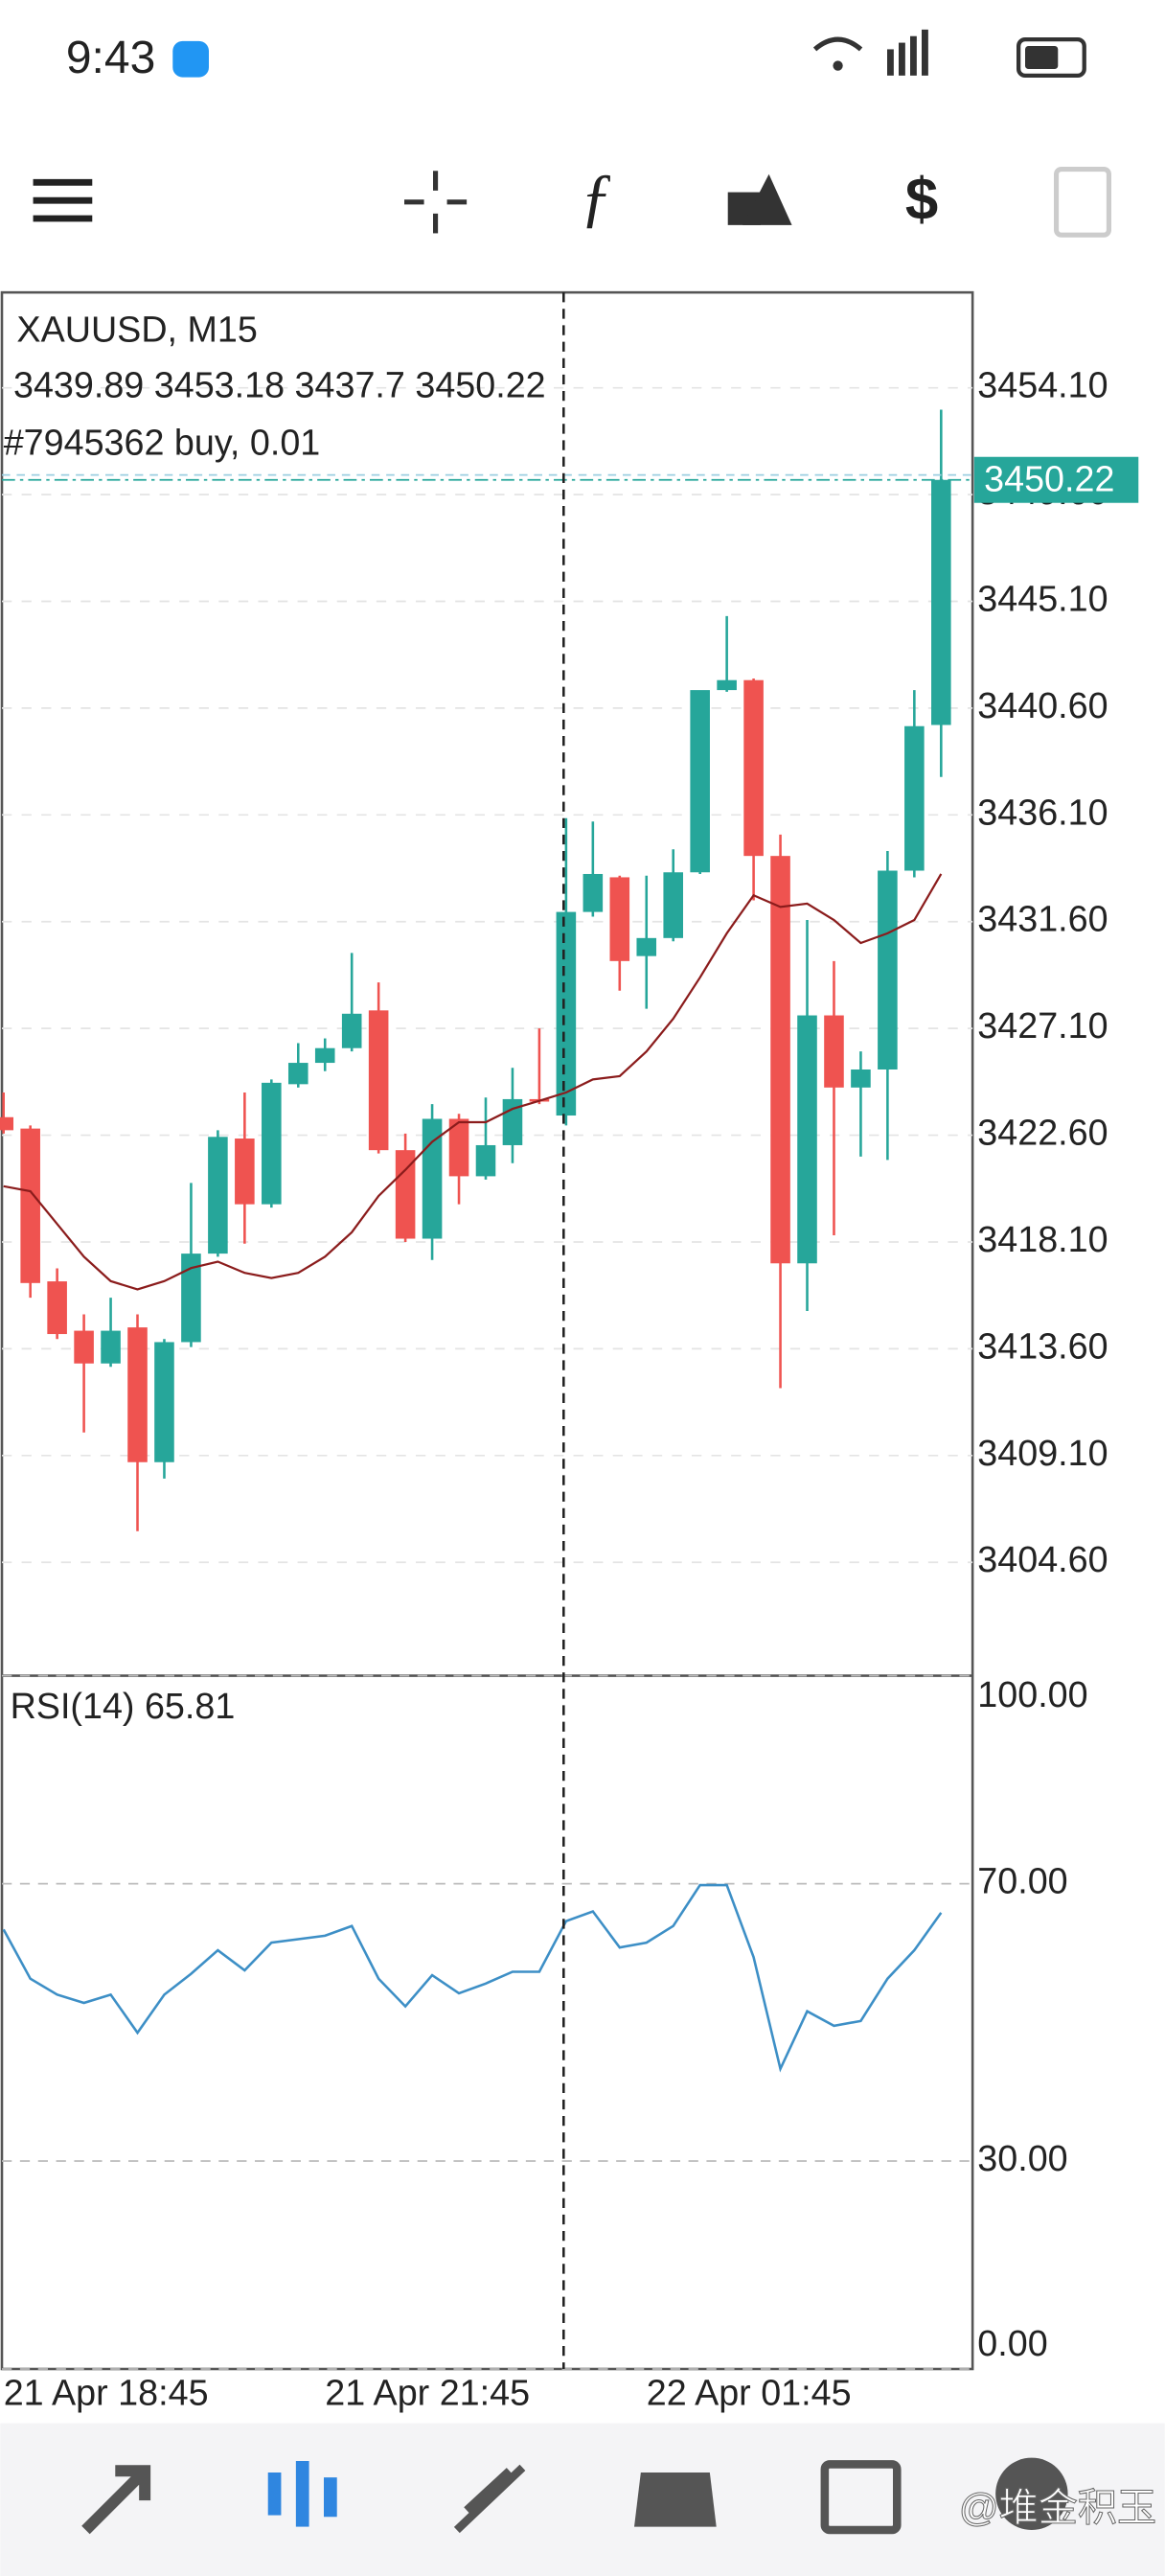 The width and height of the screenshot is (1165, 2576). I want to click on status-time: 9:43, so click(110, 58).